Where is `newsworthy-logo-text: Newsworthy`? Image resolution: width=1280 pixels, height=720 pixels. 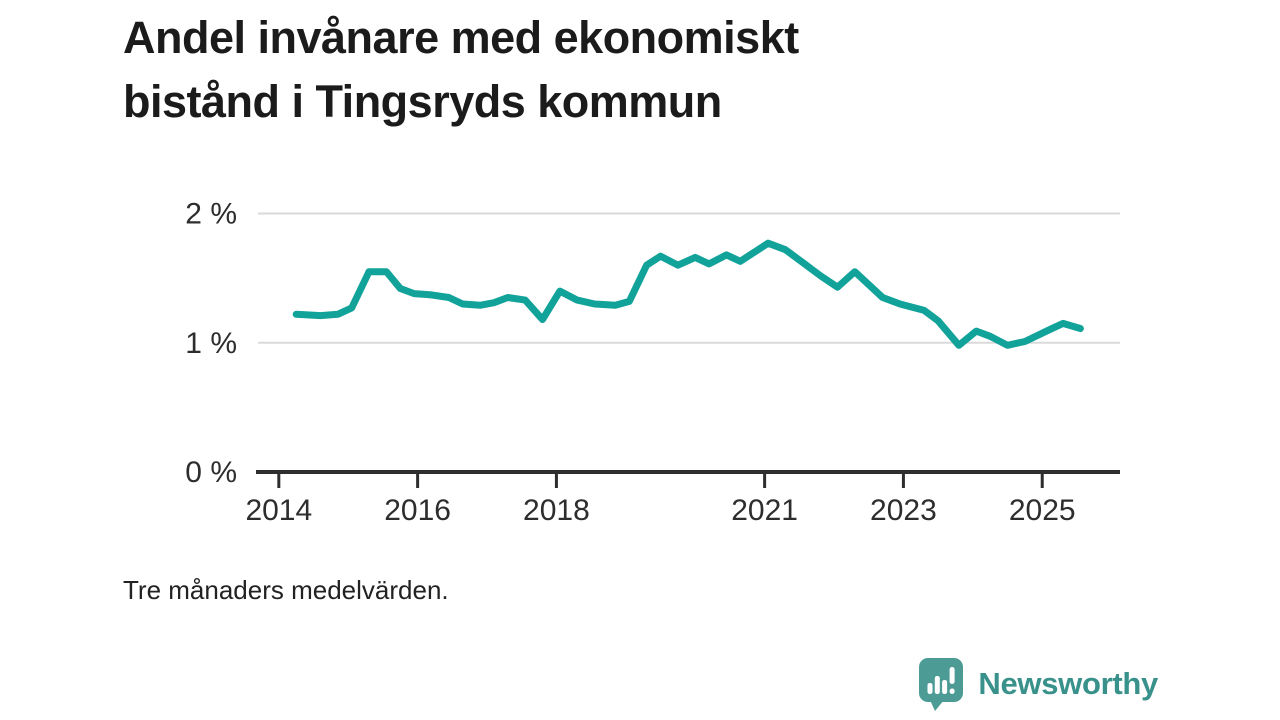
newsworthy-logo-text: Newsworthy is located at coordinates (1068, 683).